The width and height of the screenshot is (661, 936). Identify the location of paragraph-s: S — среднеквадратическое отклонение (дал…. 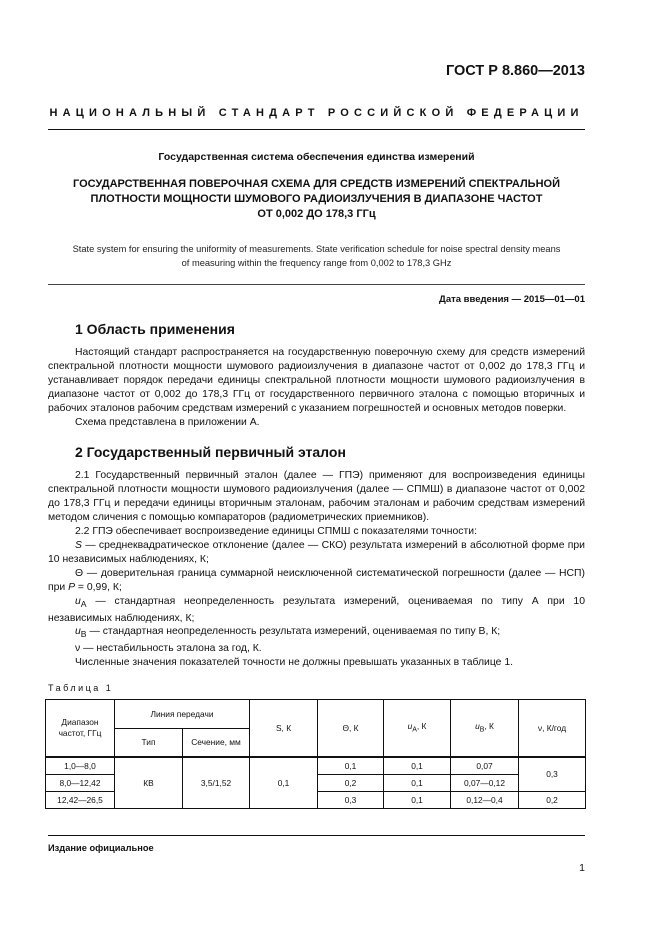
(316, 553).